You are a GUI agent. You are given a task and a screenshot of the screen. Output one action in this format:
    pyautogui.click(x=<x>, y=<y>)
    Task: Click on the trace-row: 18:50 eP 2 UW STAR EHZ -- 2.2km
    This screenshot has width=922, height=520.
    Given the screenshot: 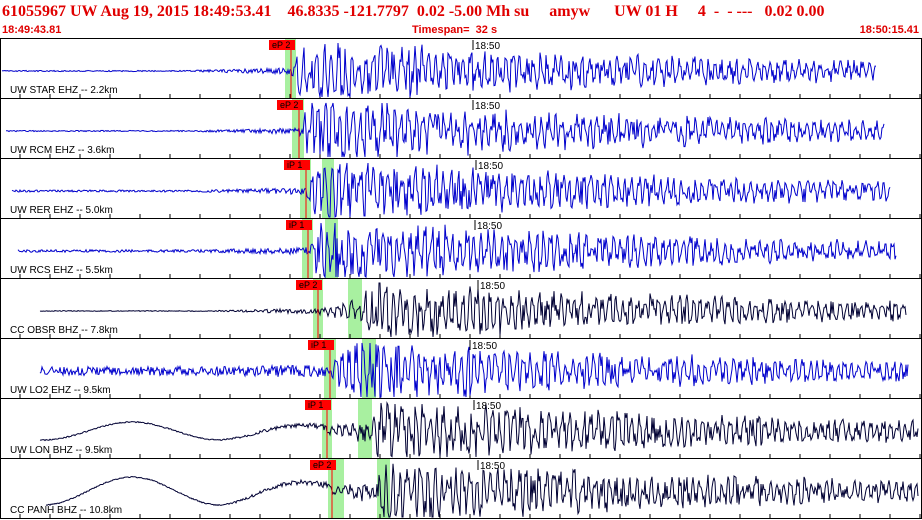 What is the action you would take?
    pyautogui.click(x=461, y=68)
    